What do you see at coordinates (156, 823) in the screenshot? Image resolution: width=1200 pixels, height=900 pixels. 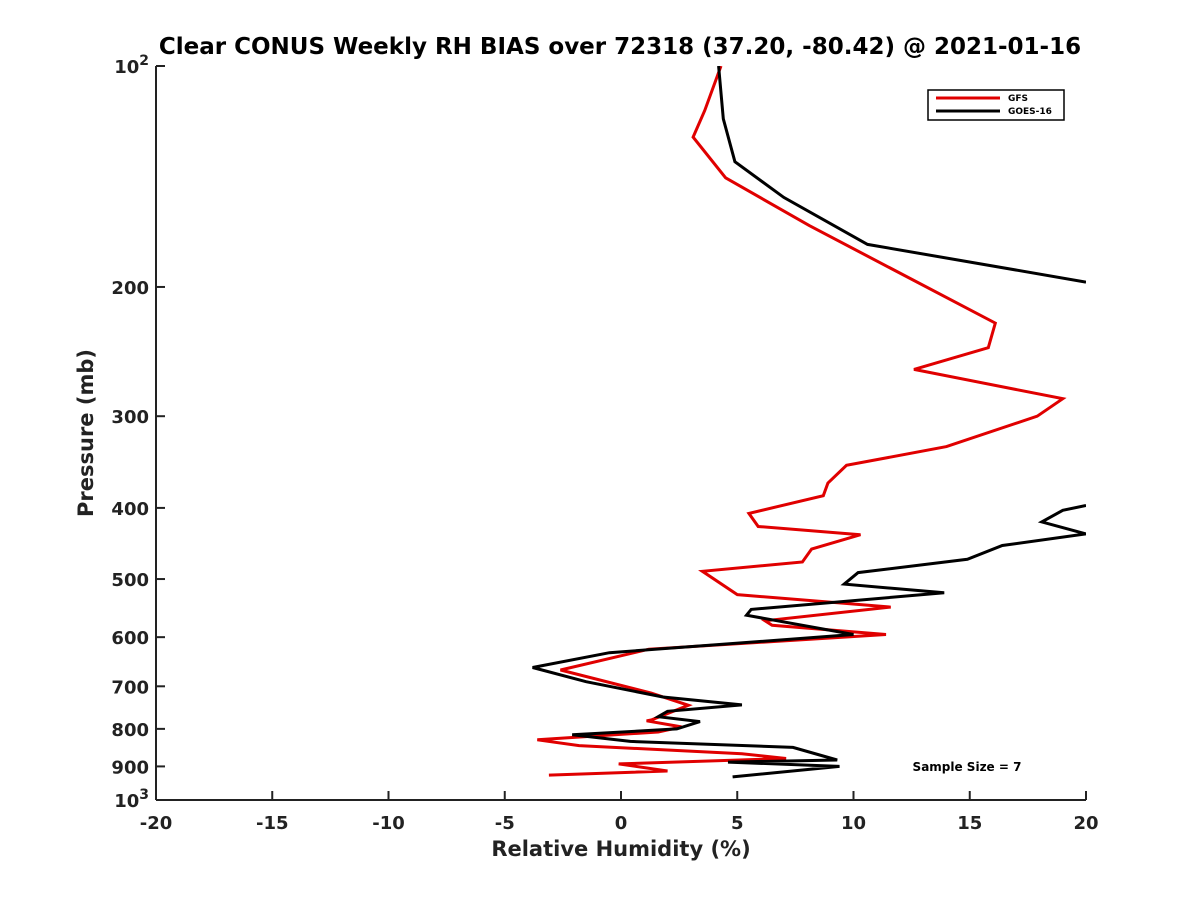 I see `x-tick-label: -20` at bounding box center [156, 823].